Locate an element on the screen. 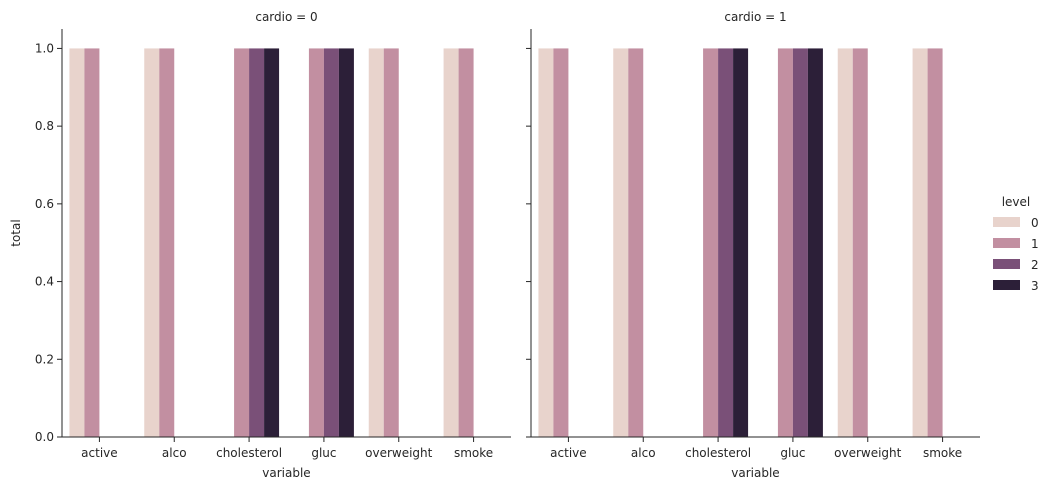 This screenshot has height=490, width=1053. bar-panel1-overweight-level0 is located at coordinates (845, 243).